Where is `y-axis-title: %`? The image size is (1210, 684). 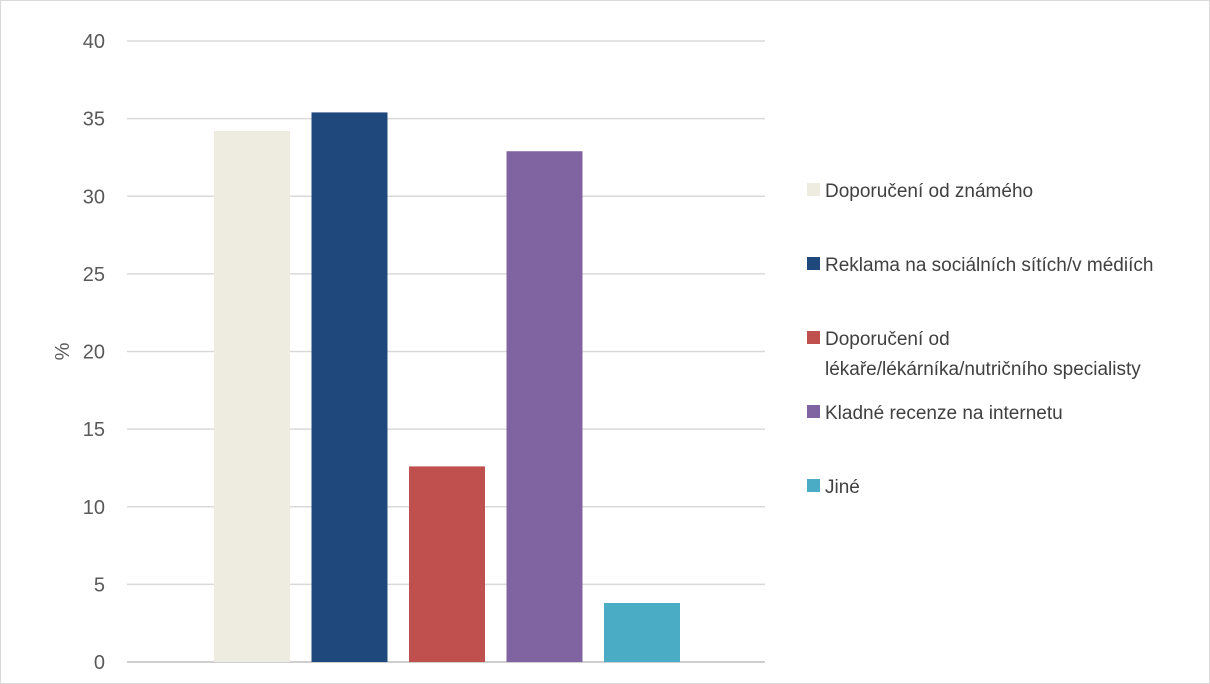 y-axis-title: % is located at coordinates (63, 351).